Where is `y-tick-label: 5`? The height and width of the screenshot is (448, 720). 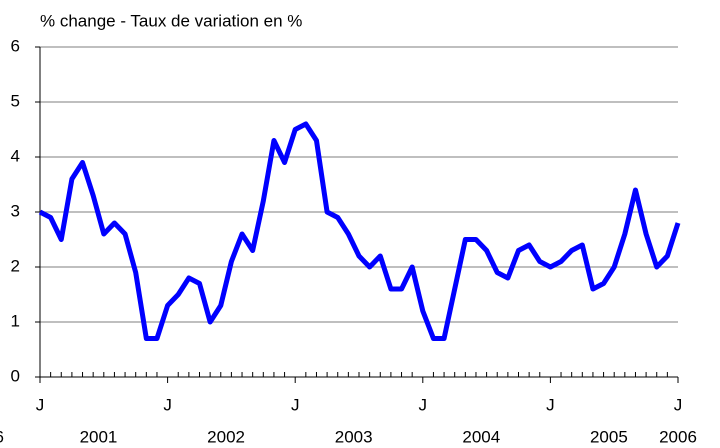
y-tick-label: 5 is located at coordinates (15, 100).